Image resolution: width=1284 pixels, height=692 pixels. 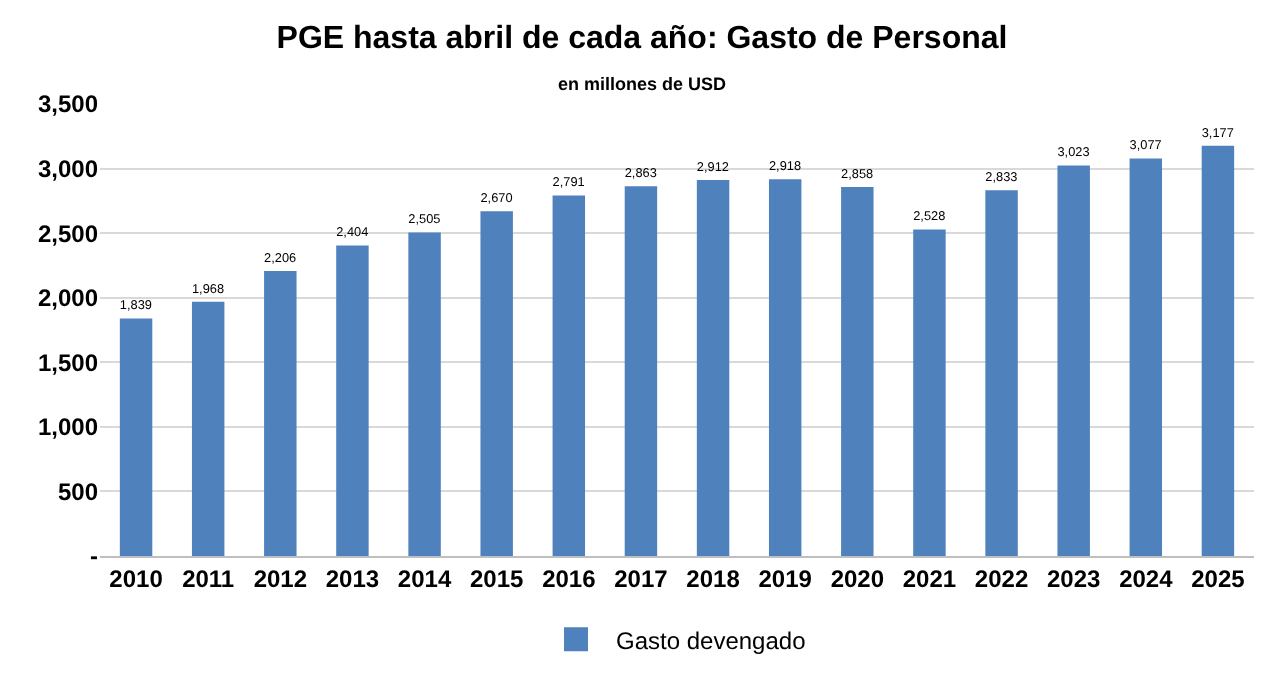 I want to click on x-tick-label: 2025, so click(x=1218, y=578).